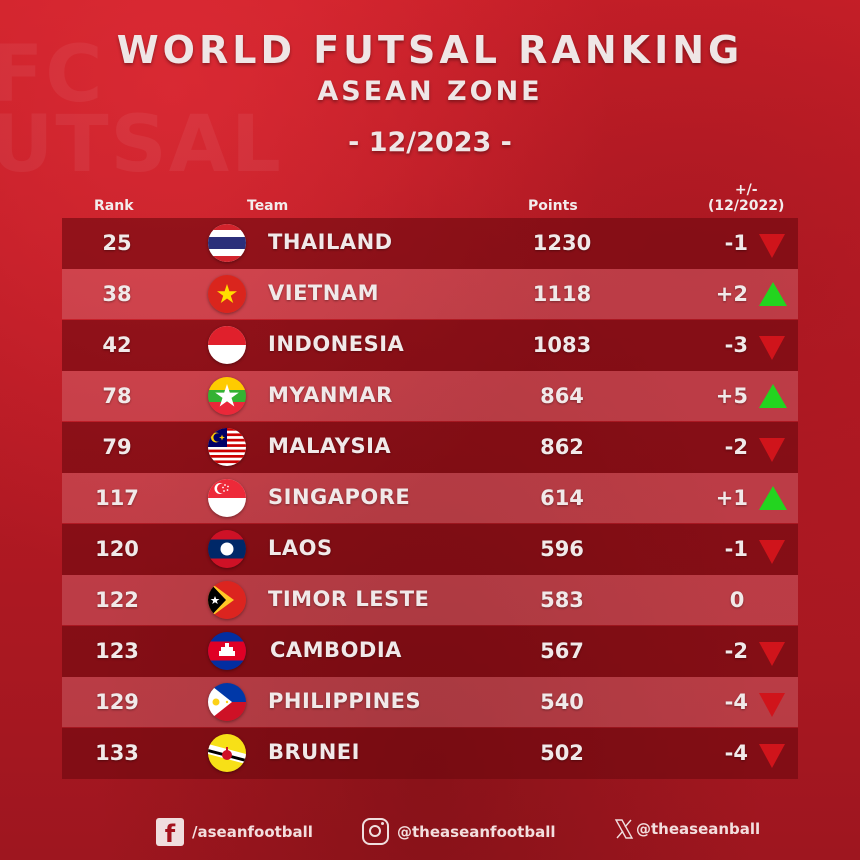  What do you see at coordinates (227, 651) in the screenshot?
I see `cambodia-flag-icon` at bounding box center [227, 651].